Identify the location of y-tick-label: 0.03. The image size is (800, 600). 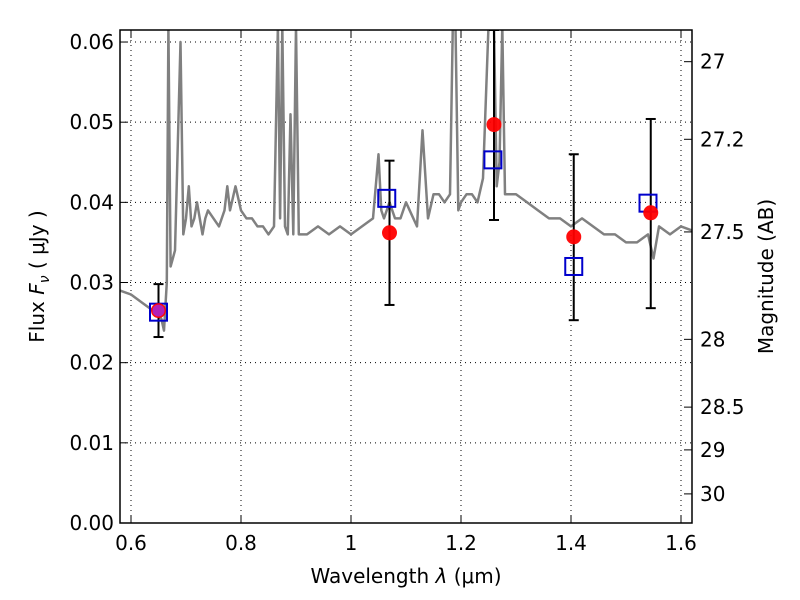
(91, 283).